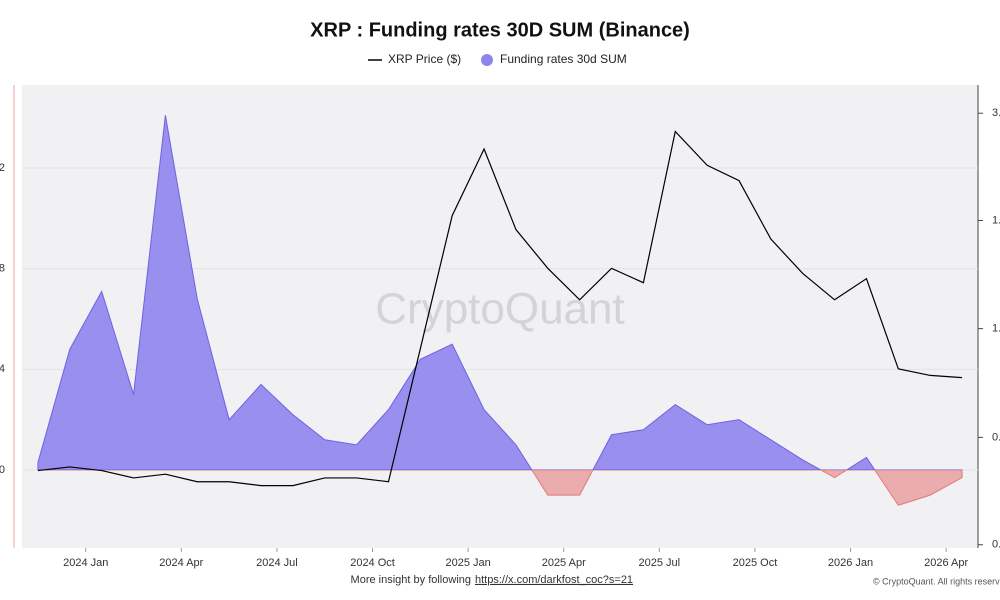 The width and height of the screenshot is (1000, 600). I want to click on x-tick-label: 2026 Jan, so click(850, 563).